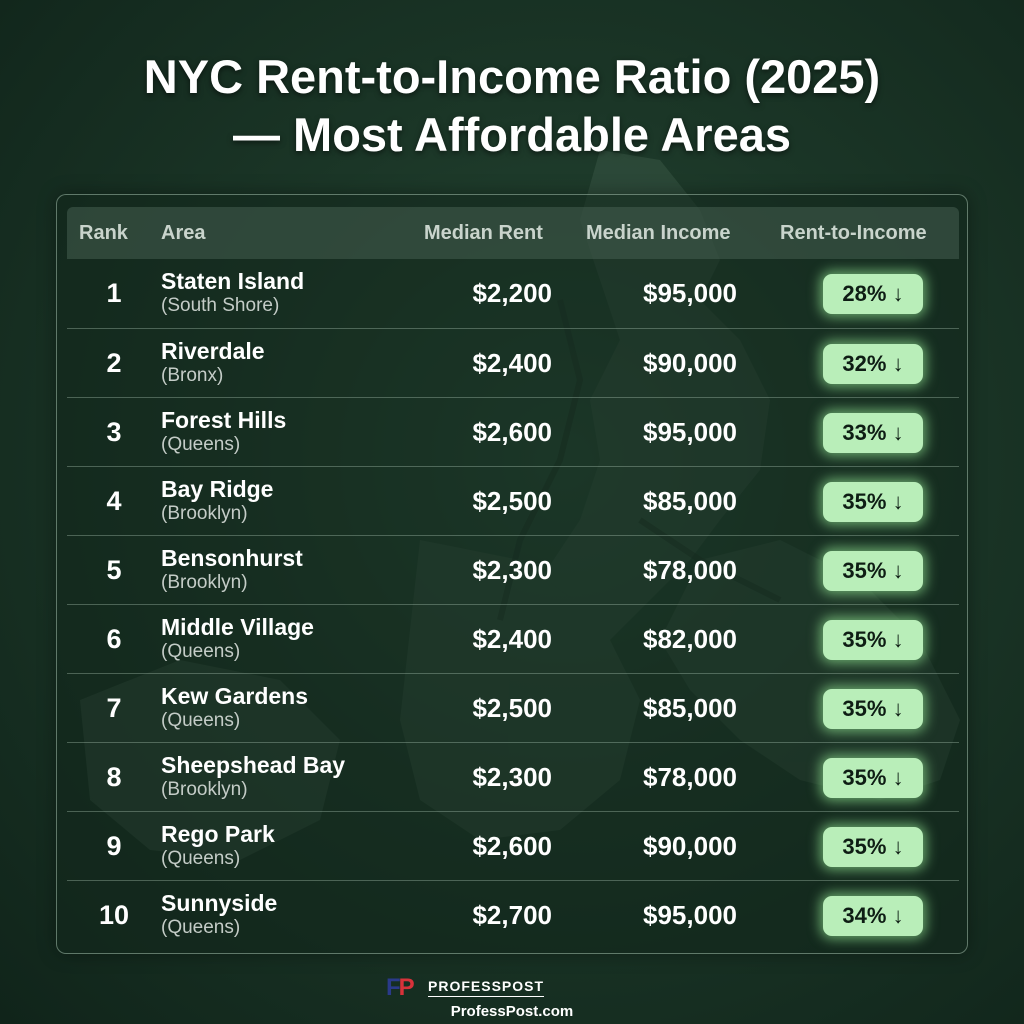  I want to click on area-name: Rego Park, so click(218, 834).